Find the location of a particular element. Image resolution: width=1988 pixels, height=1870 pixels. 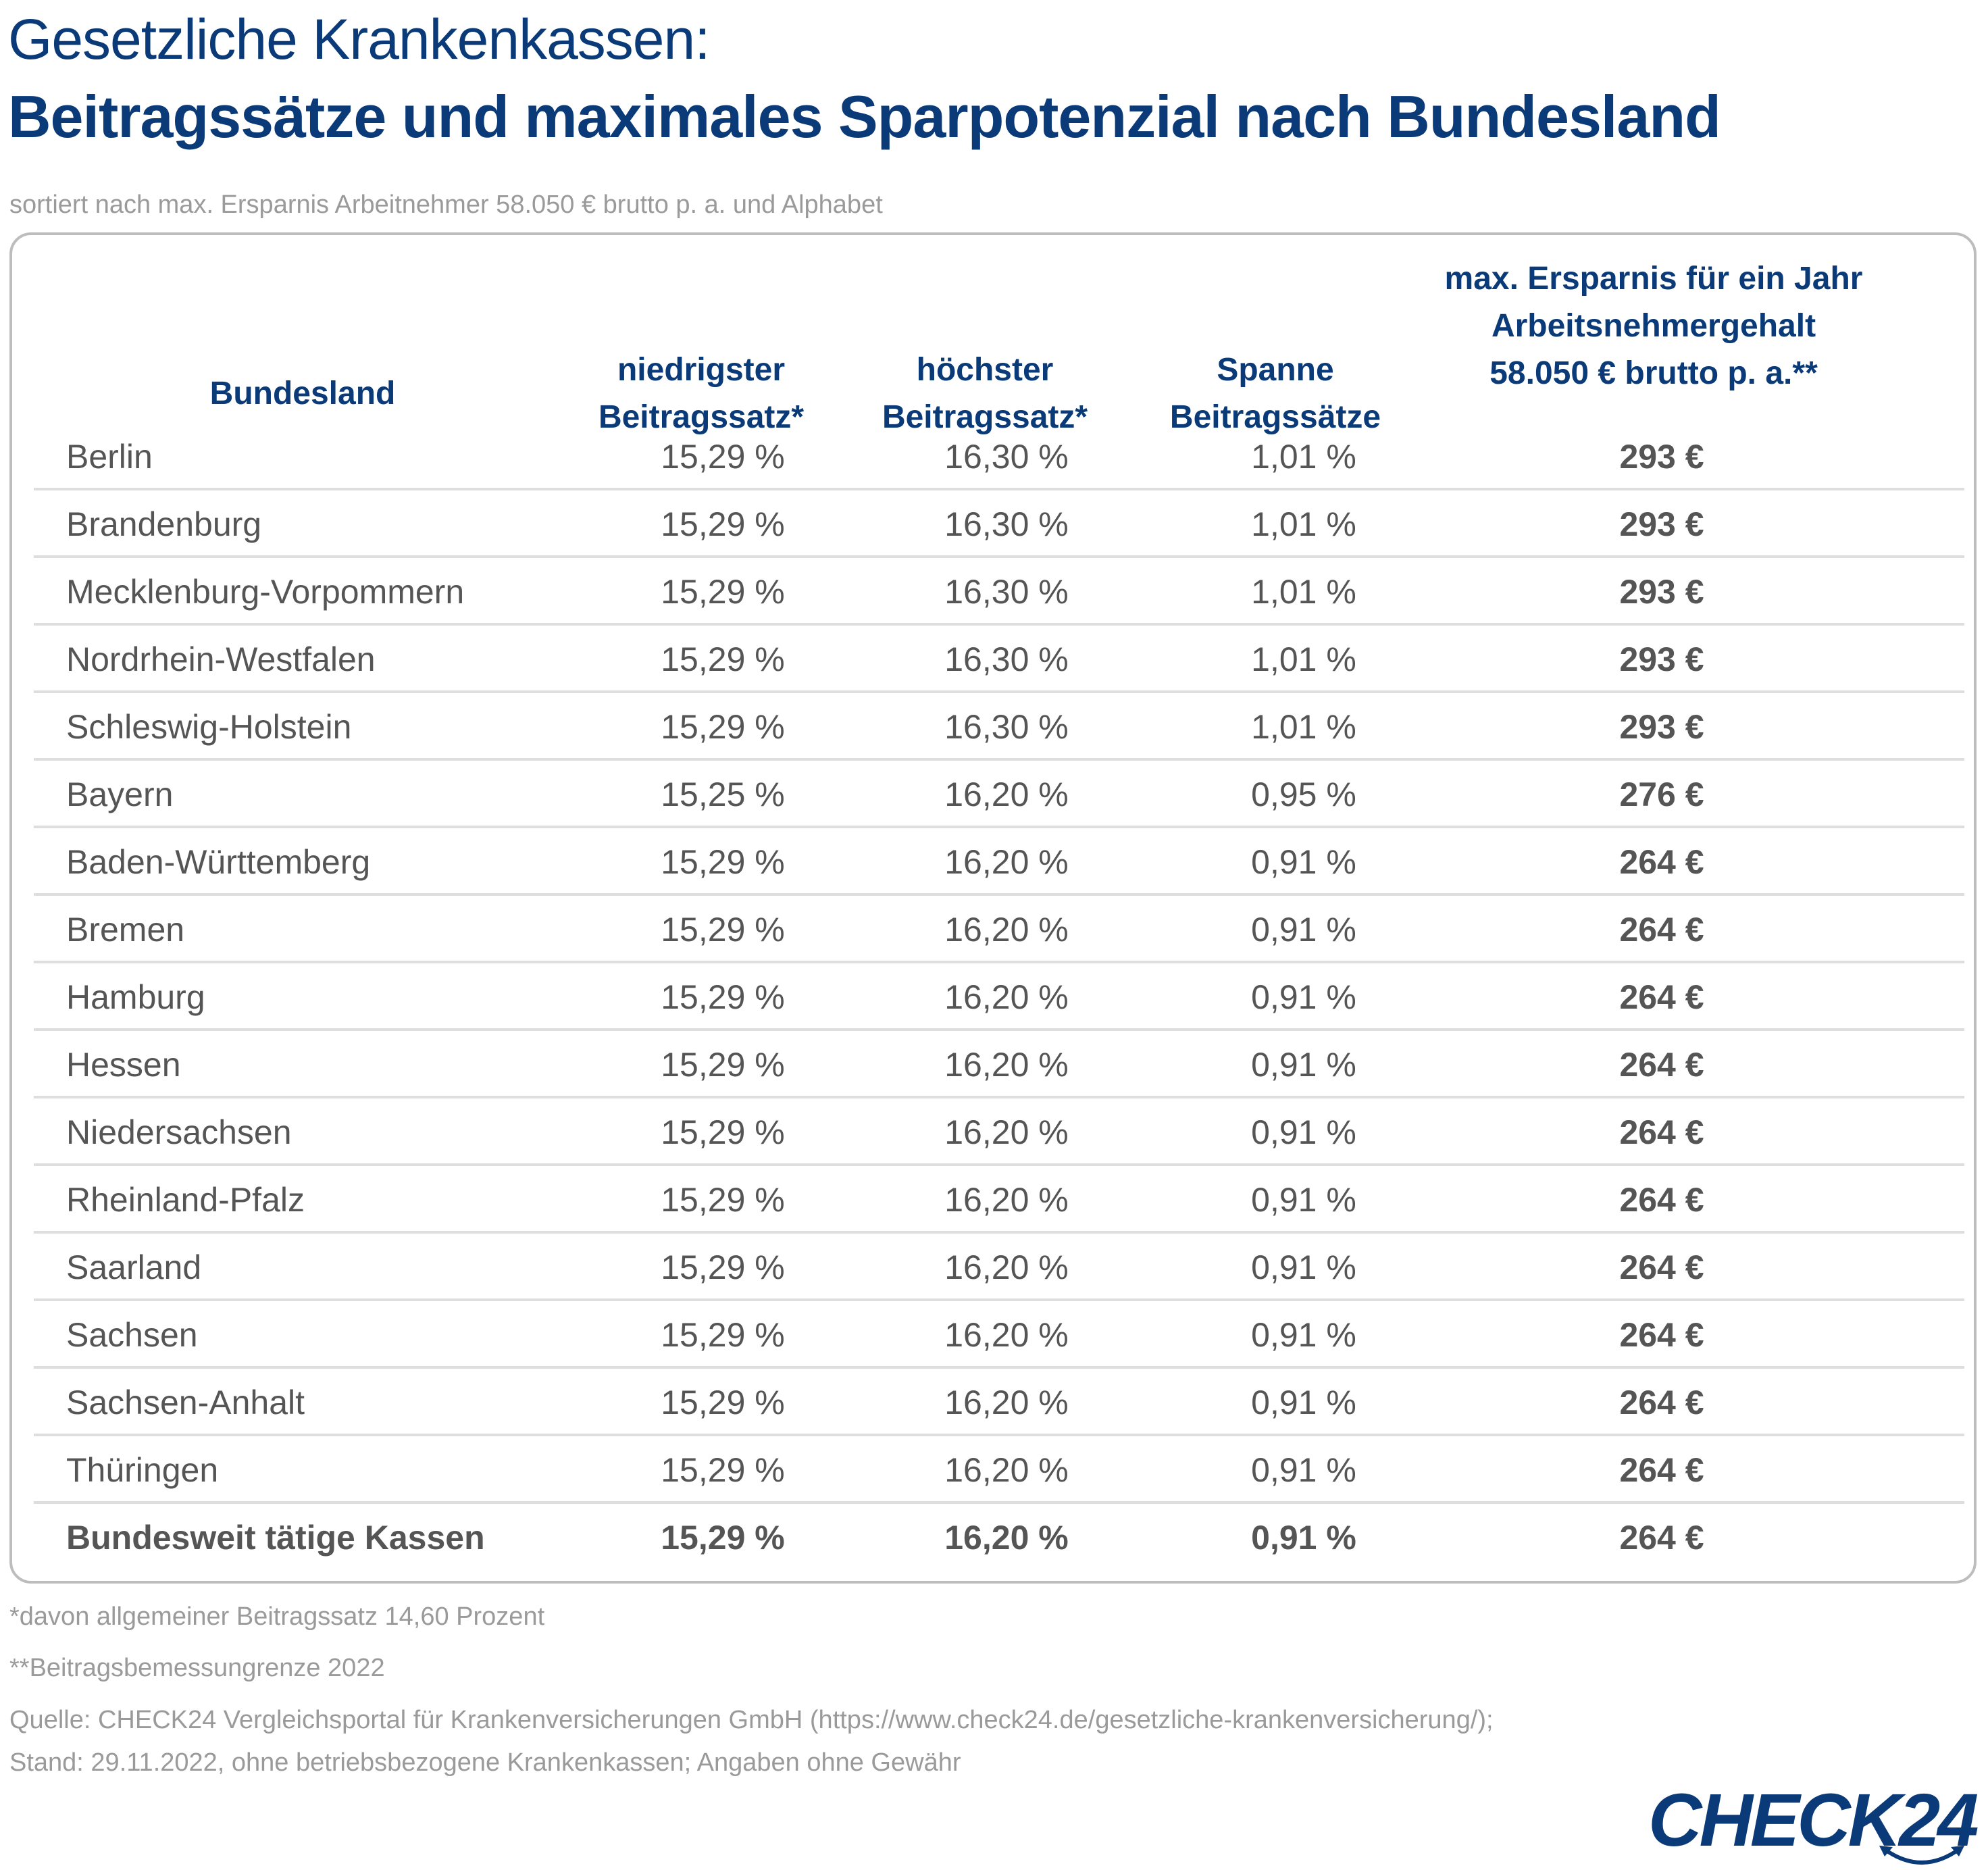

cell-bundesland: Bundesweit tätige Kassen is located at coordinates (275, 1538).